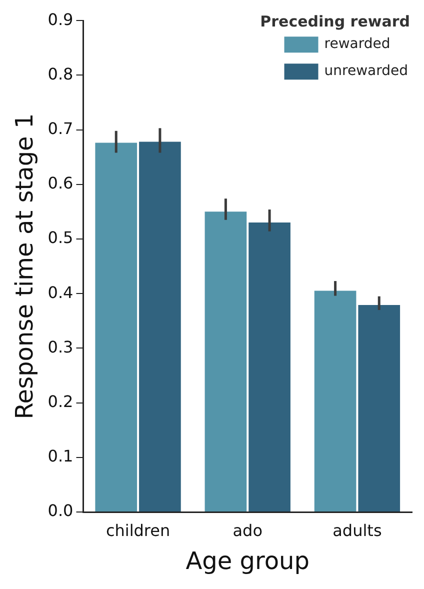 The height and width of the screenshot is (589, 424). Describe the element at coordinates (61, 238) in the screenshot. I see `y-tick-label: 0.5` at that location.